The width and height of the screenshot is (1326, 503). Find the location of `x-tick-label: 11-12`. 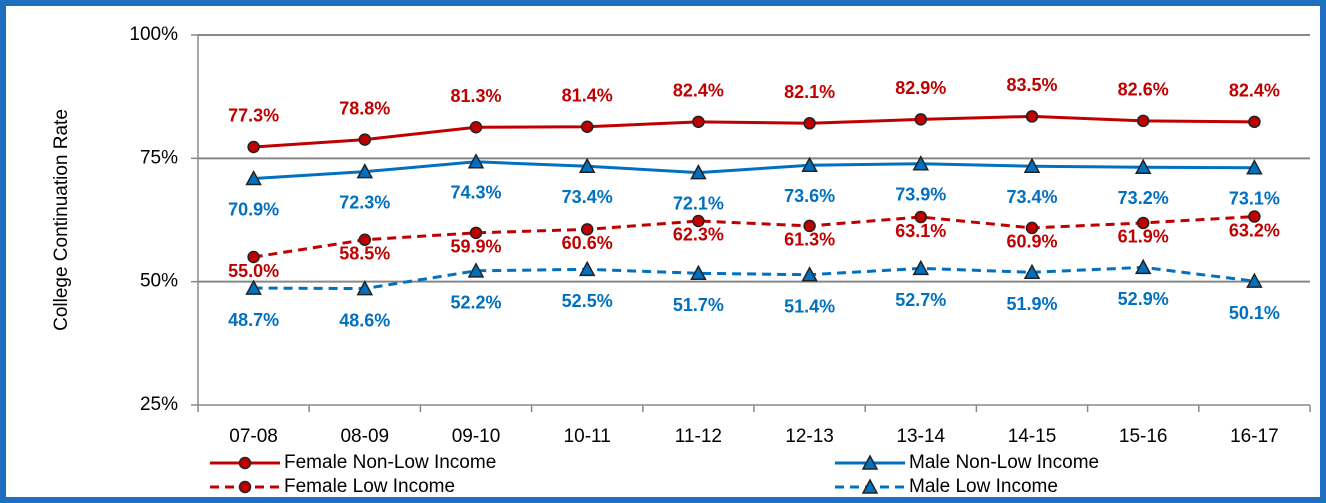

x-tick-label: 11-12 is located at coordinates (698, 436).